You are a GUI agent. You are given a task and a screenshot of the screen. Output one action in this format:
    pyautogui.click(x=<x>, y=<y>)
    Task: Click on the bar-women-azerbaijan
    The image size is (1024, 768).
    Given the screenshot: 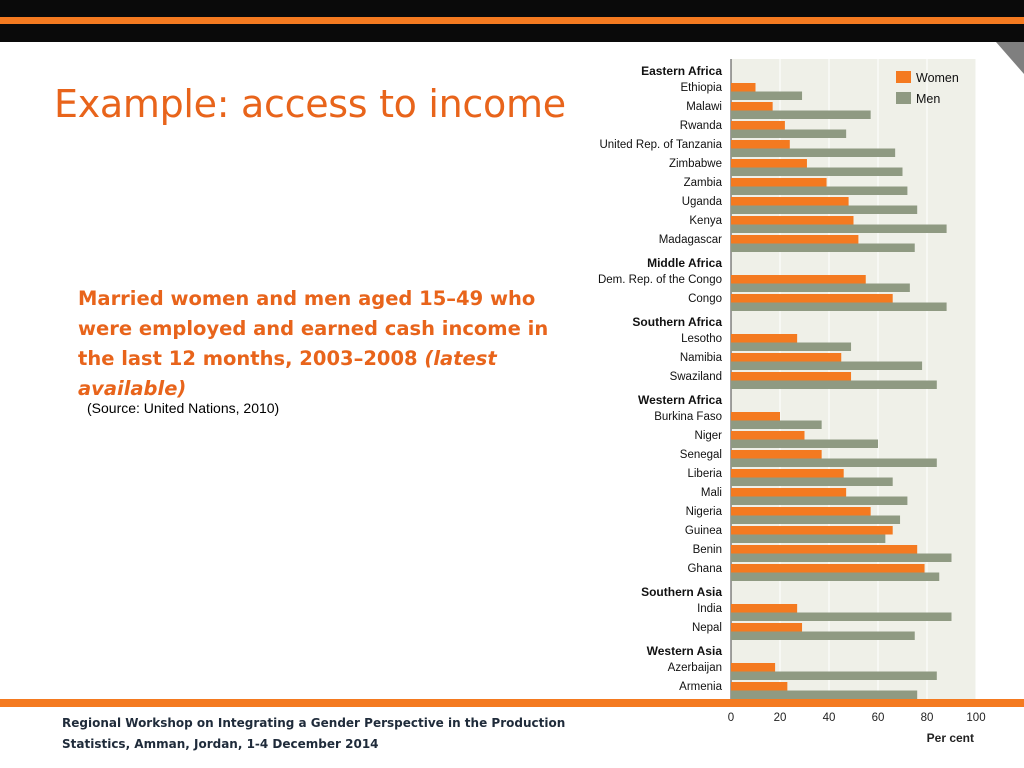 What is the action you would take?
    pyautogui.click(x=753, y=667)
    